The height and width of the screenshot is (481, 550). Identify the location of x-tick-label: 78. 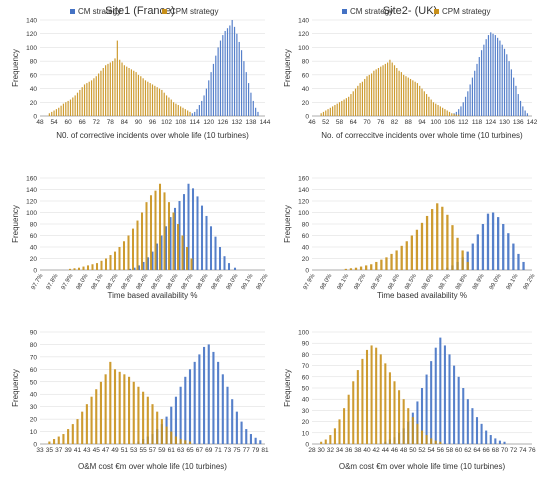
(111, 122).